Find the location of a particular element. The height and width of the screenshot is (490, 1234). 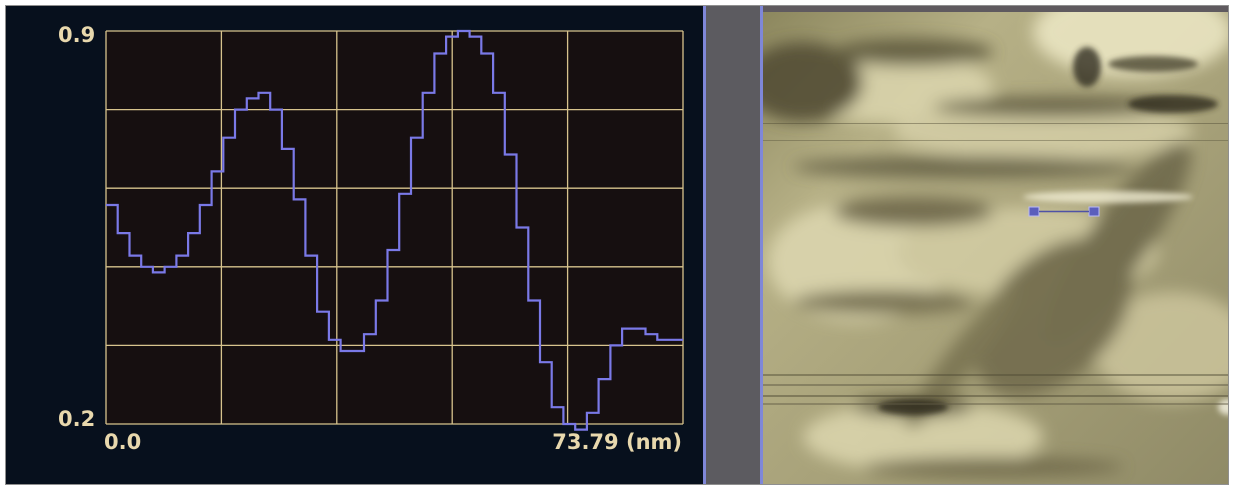

x-axis-start-label: 0.0 is located at coordinates (122, 442).